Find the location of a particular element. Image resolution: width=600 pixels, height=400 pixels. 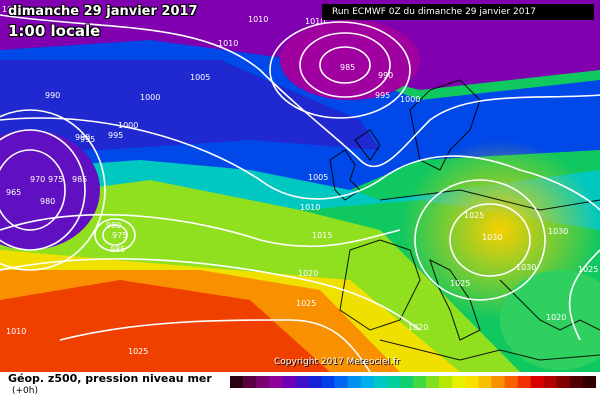

lead-time: (+0h) is located at coordinates (25, 391).